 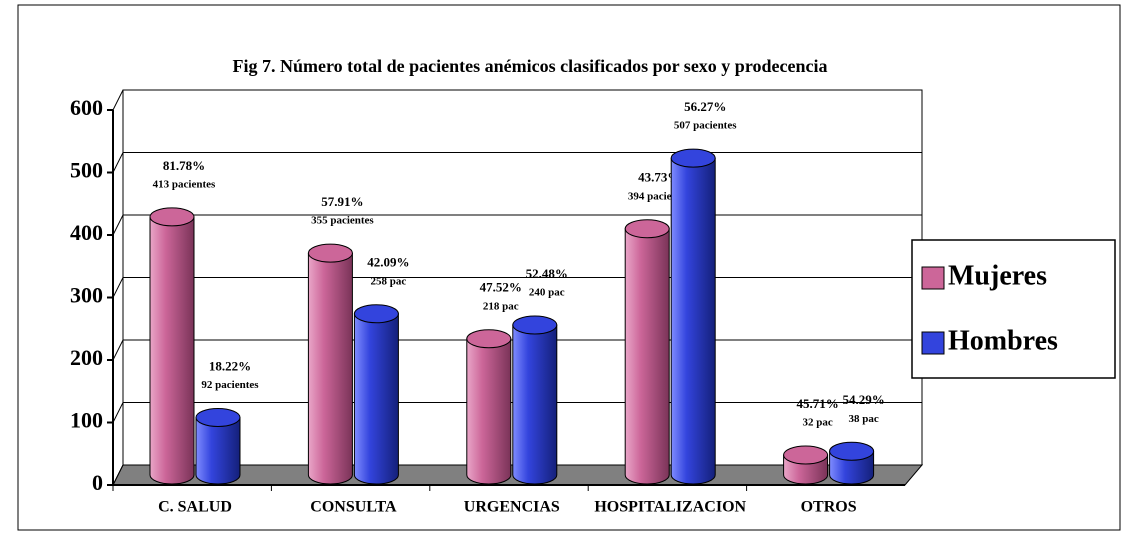 I want to click on x-tick-label: URGENCIAS, so click(x=512, y=507).